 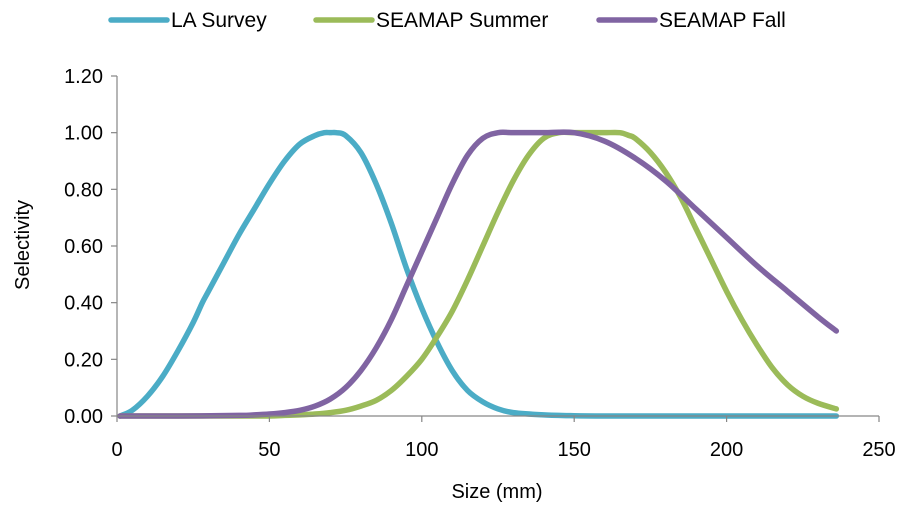 What do you see at coordinates (83, 360) in the screenshot?
I see `y-tick-label: 0.20` at bounding box center [83, 360].